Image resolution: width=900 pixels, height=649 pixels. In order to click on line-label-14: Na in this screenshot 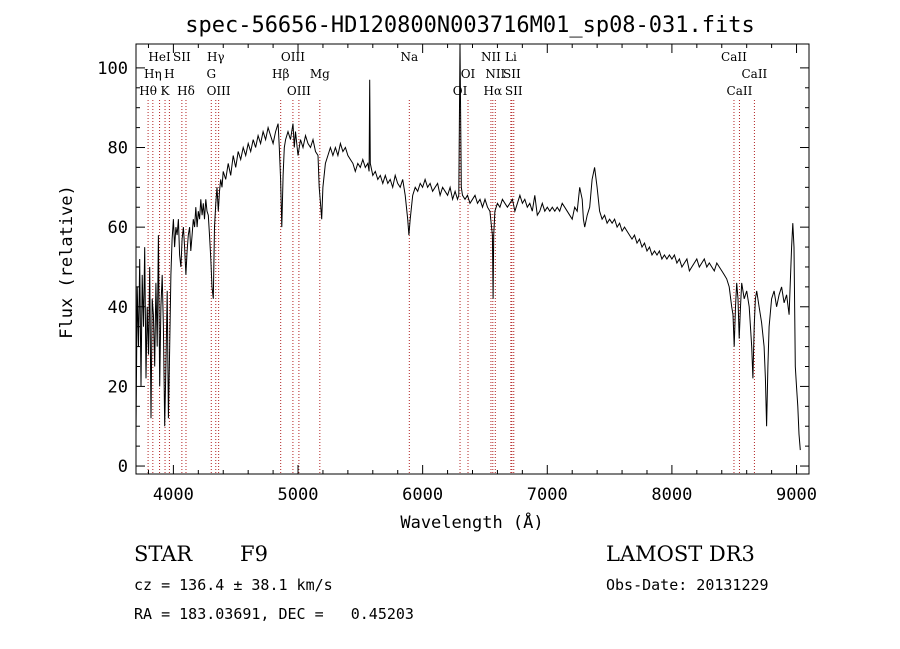, I will do `click(409, 57)`.